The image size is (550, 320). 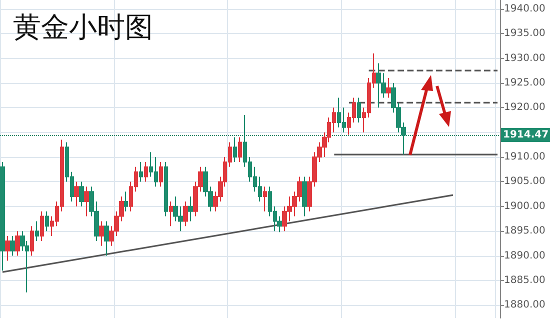 I want to click on y-tick-label: 1890.00, so click(x=525, y=256).